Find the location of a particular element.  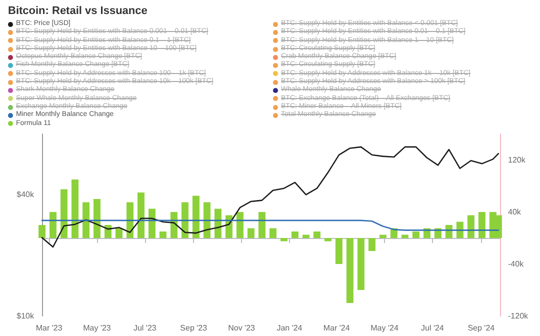

y-tick-label: $40k is located at coordinates (25, 195).